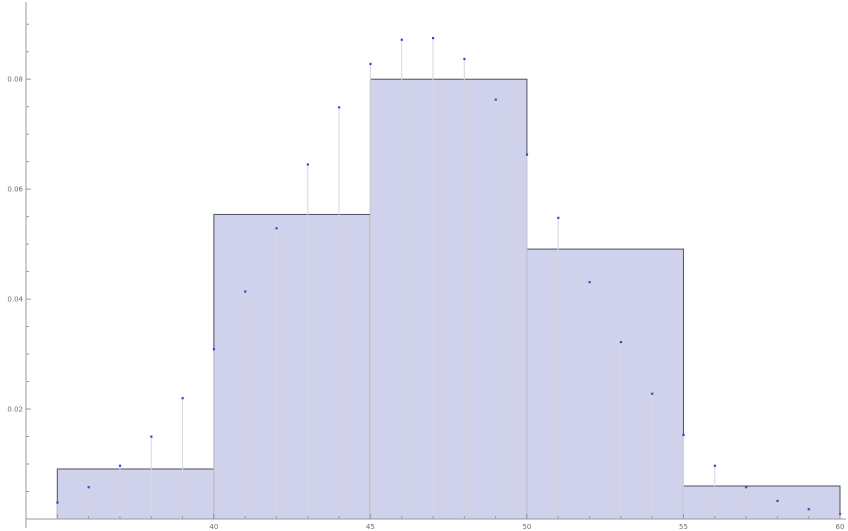  Describe the element at coordinates (683, 527) in the screenshot. I see `x-tick-label-55: 55` at that location.